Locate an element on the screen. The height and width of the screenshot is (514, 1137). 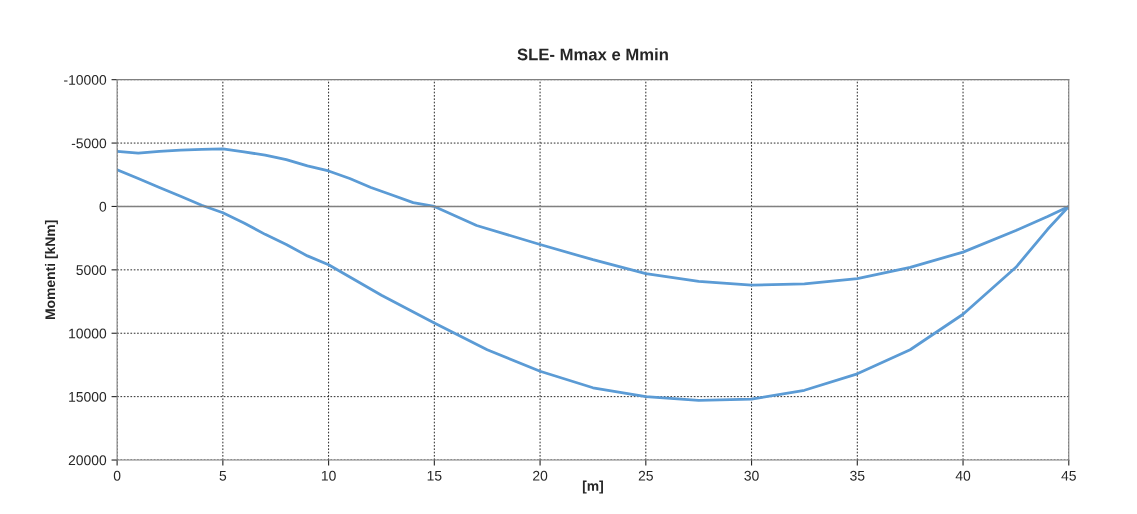
x-tick-label: 40 is located at coordinates (963, 475).